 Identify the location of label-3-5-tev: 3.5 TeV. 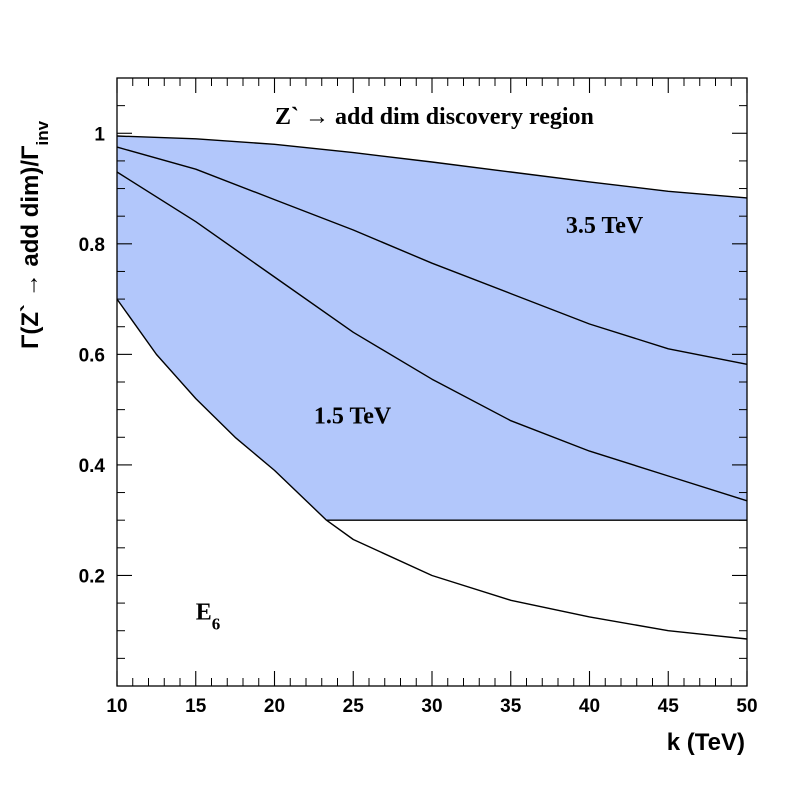
(605, 226).